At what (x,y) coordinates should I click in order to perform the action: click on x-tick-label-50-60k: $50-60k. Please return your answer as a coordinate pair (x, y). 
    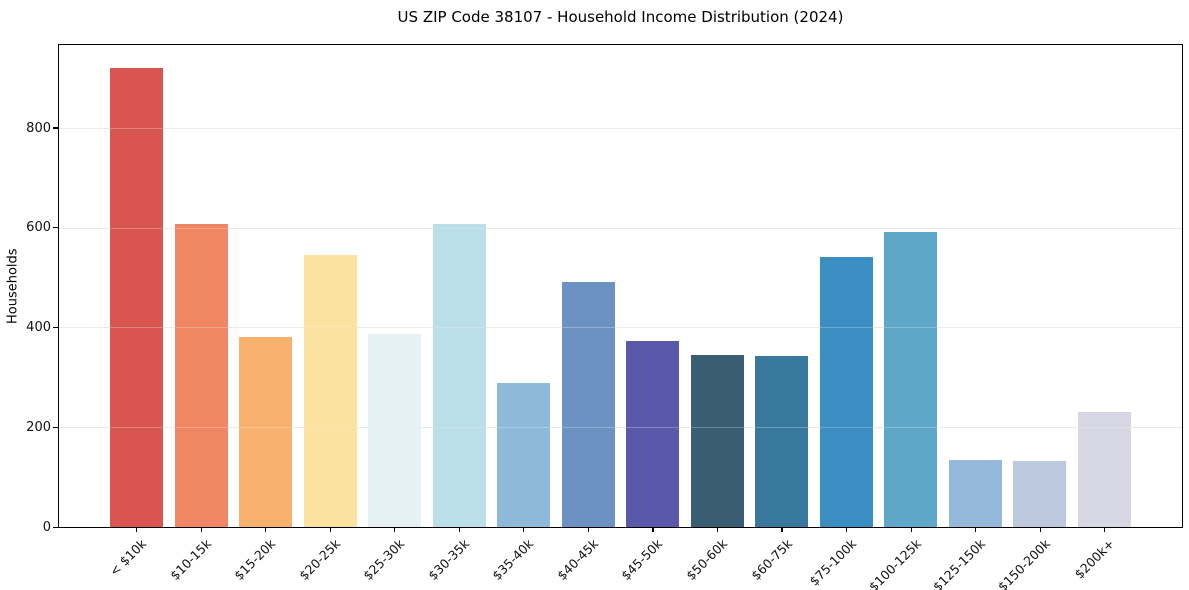
    Looking at the image, I should click on (707, 560).